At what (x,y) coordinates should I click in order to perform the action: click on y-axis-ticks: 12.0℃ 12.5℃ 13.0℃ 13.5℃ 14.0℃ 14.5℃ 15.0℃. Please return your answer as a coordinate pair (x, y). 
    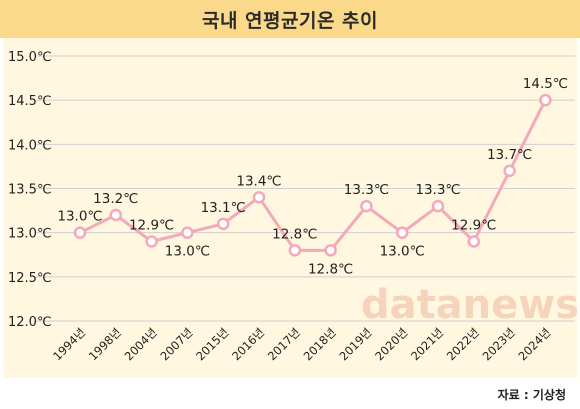
    Looking at the image, I should click on (30, 190).